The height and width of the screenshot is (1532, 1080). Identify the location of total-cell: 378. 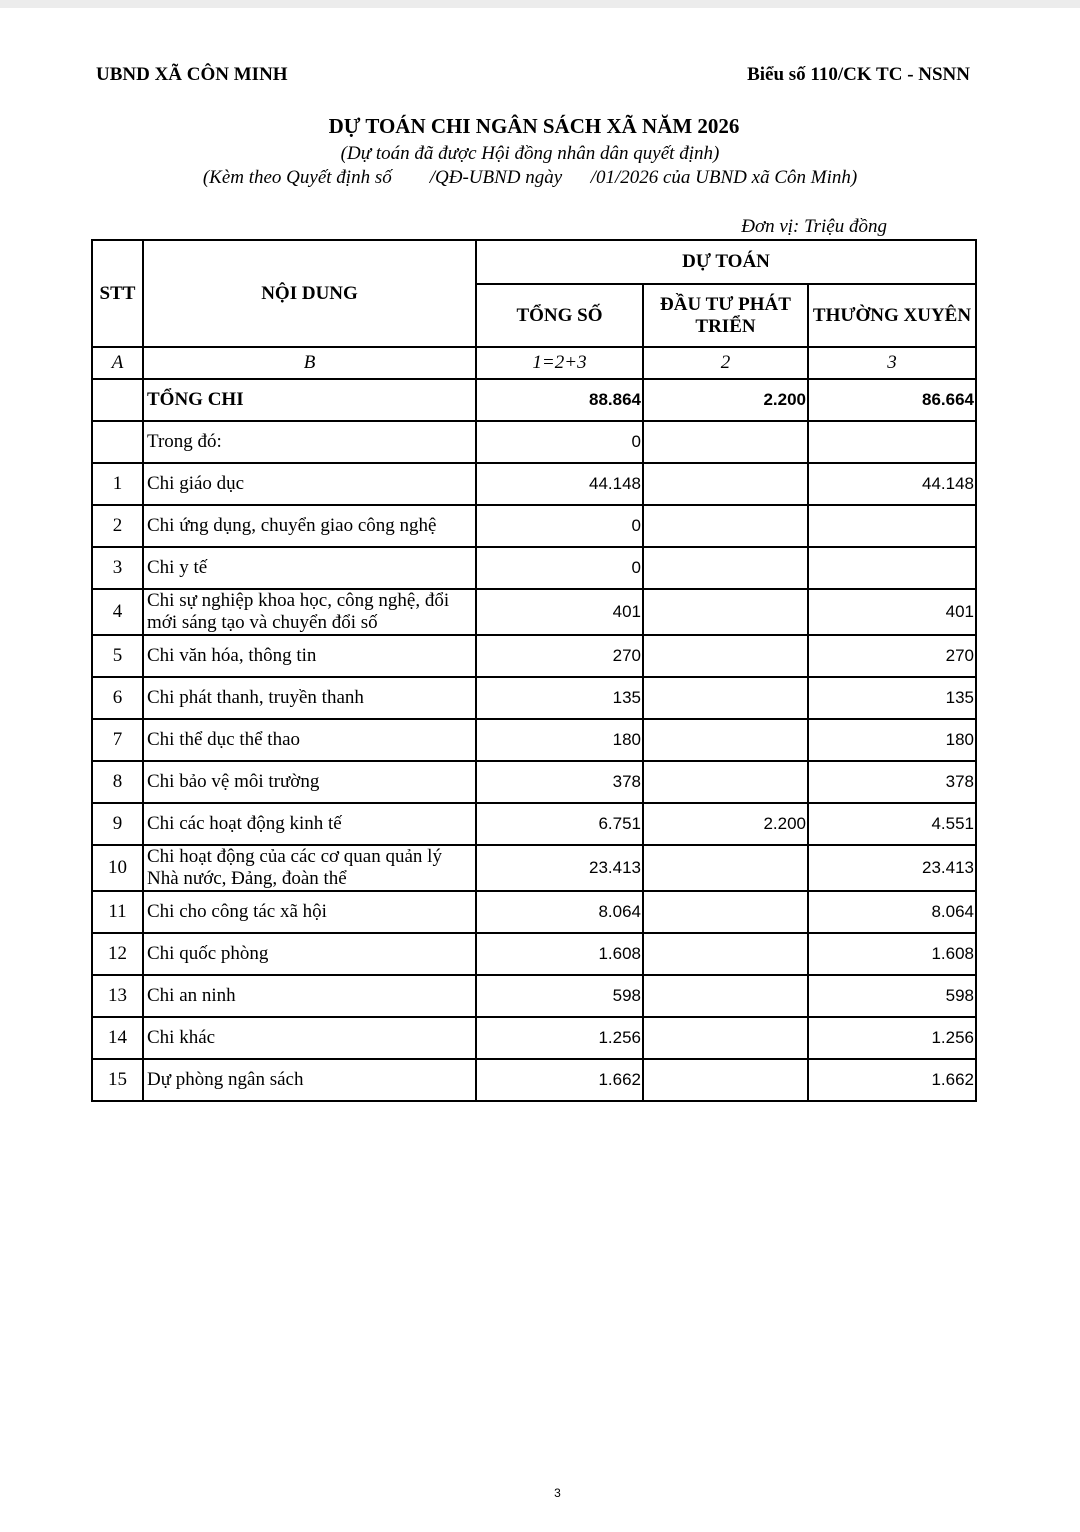
(559, 782).